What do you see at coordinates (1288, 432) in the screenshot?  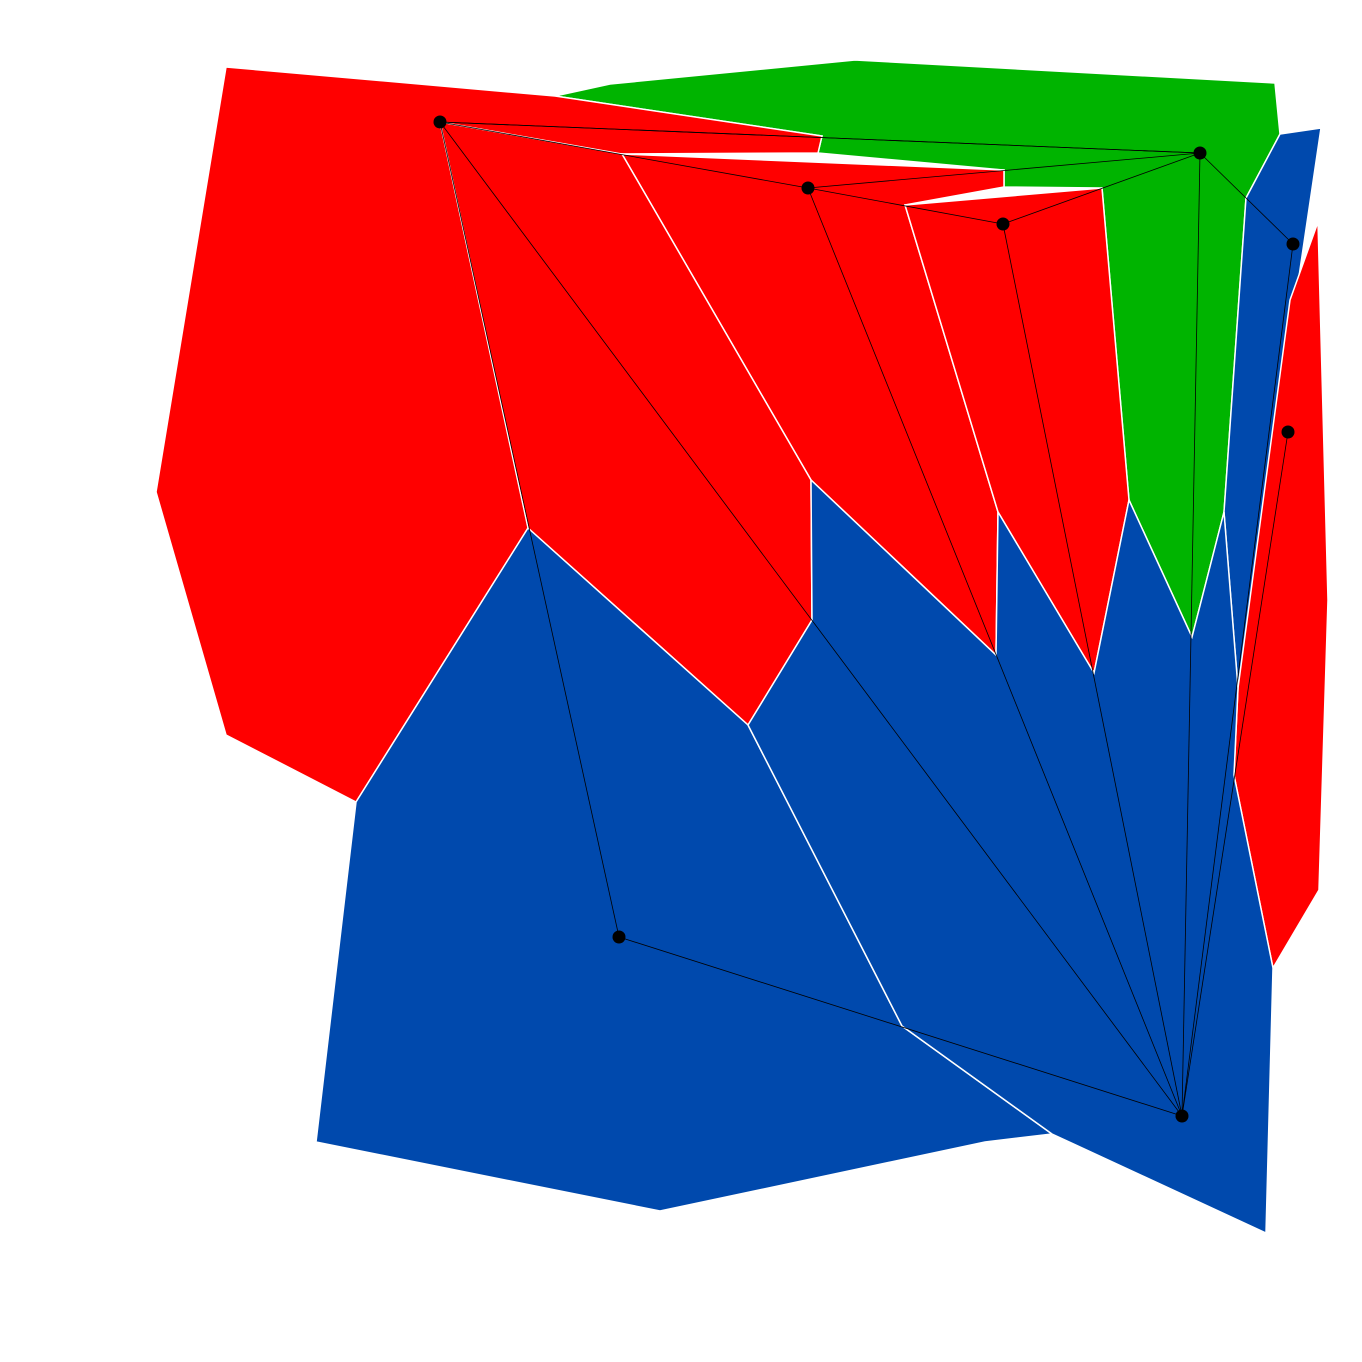 I see `graph-node-n6` at bounding box center [1288, 432].